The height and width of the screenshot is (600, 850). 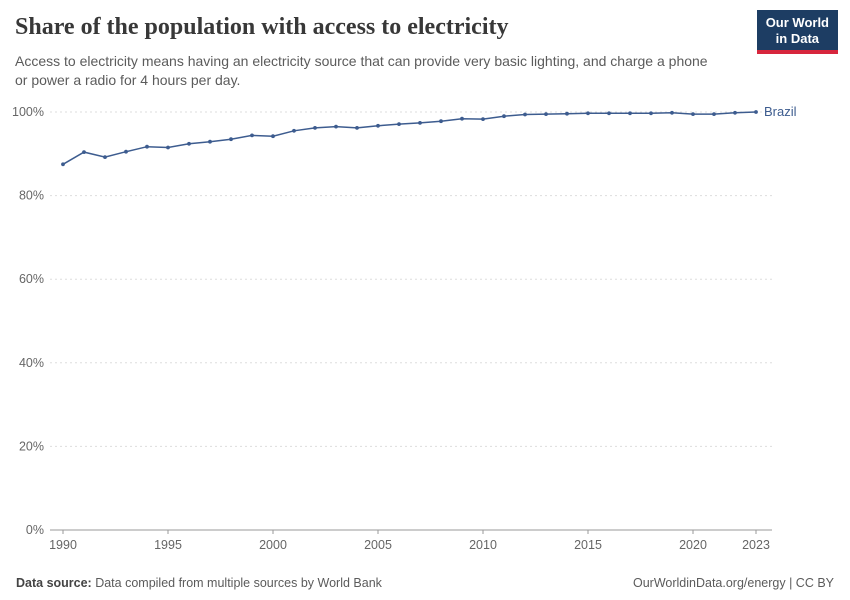 I want to click on owid-logo: Our World in Data, so click(x=797, y=32).